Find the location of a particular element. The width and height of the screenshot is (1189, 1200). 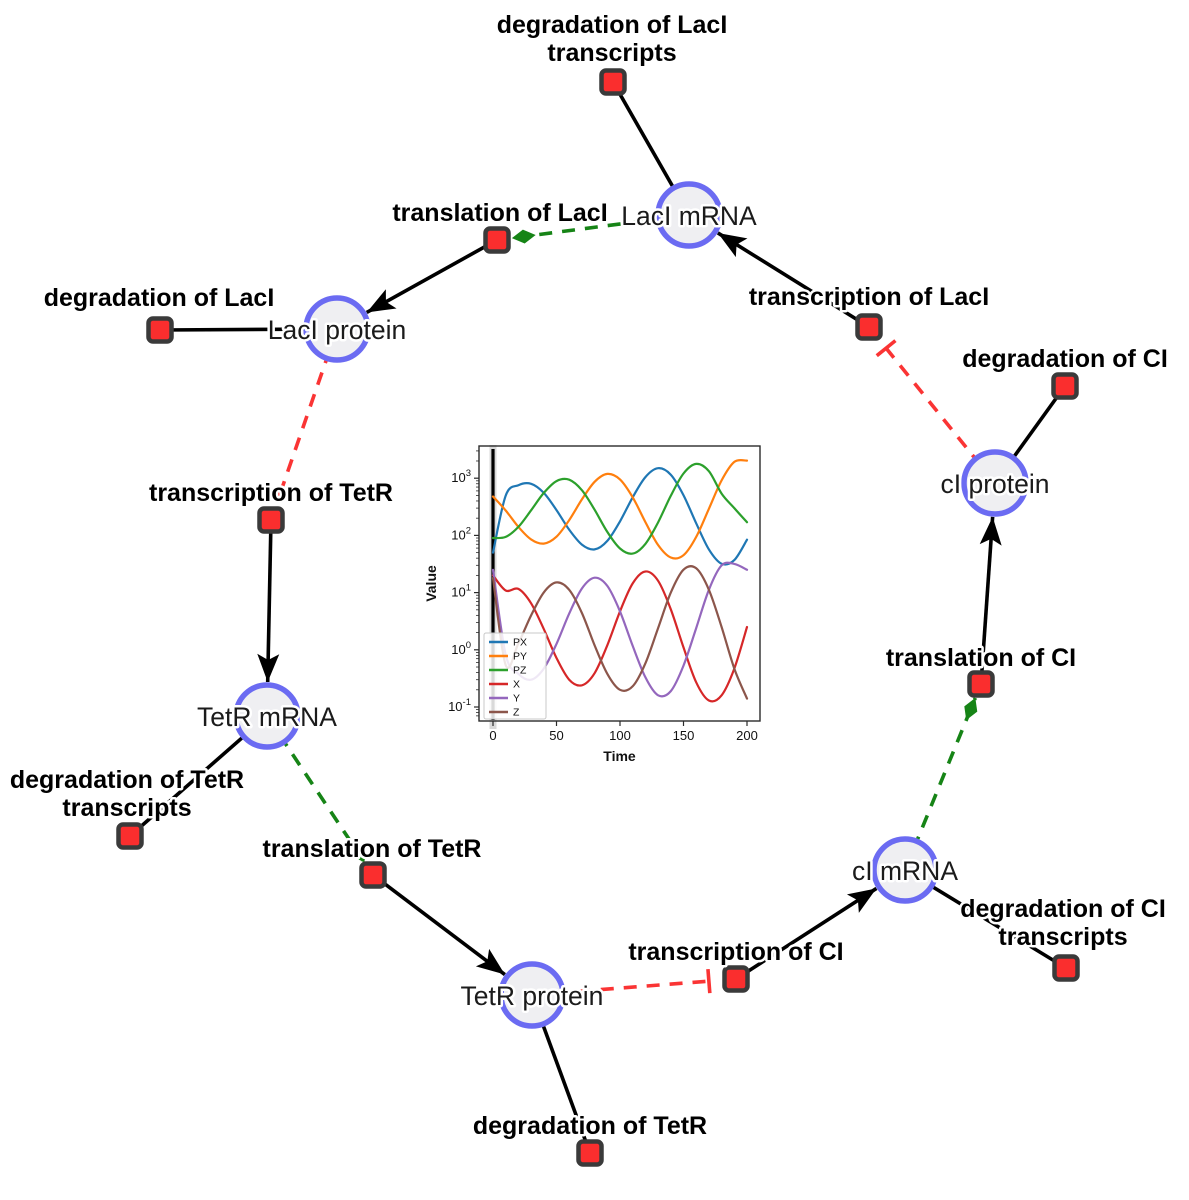

reaction-label-deg_laci_tx-line0: degradation of LacI is located at coordinates (612, 25).